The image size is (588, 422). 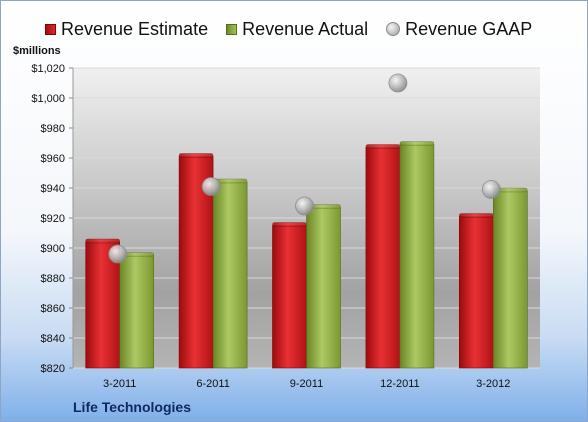 What do you see at coordinates (132, 407) in the screenshot?
I see `company-name: Life Technologies` at bounding box center [132, 407].